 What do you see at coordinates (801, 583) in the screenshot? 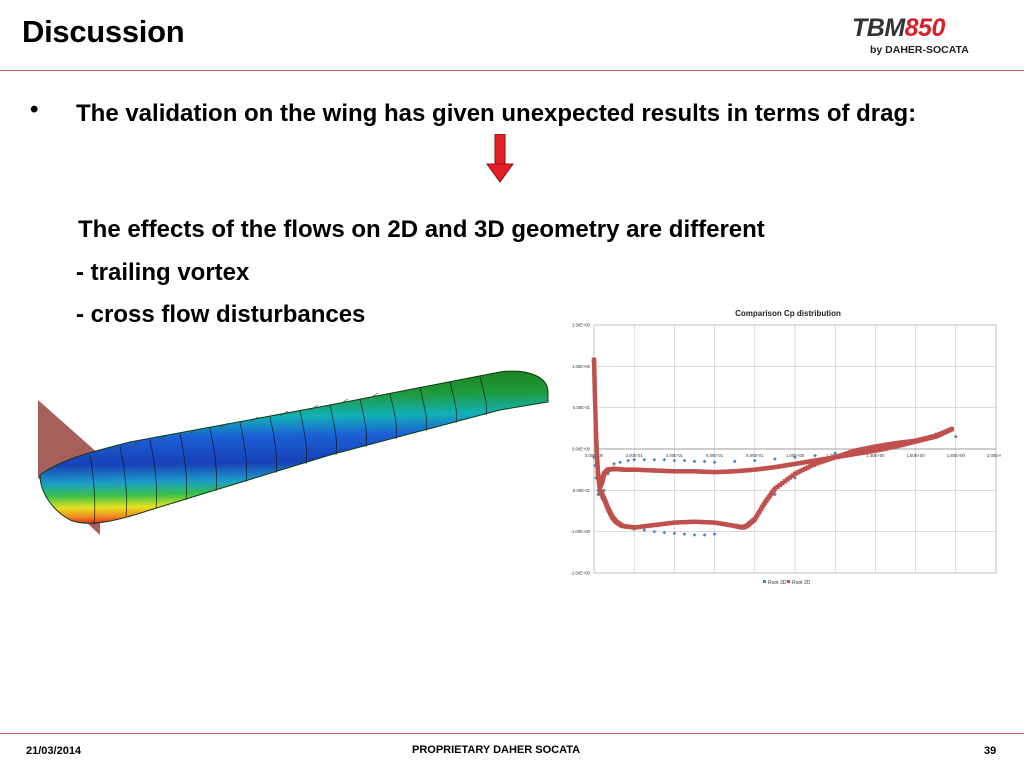
I see `legend-label-root-2d: Root 2D` at bounding box center [801, 583].